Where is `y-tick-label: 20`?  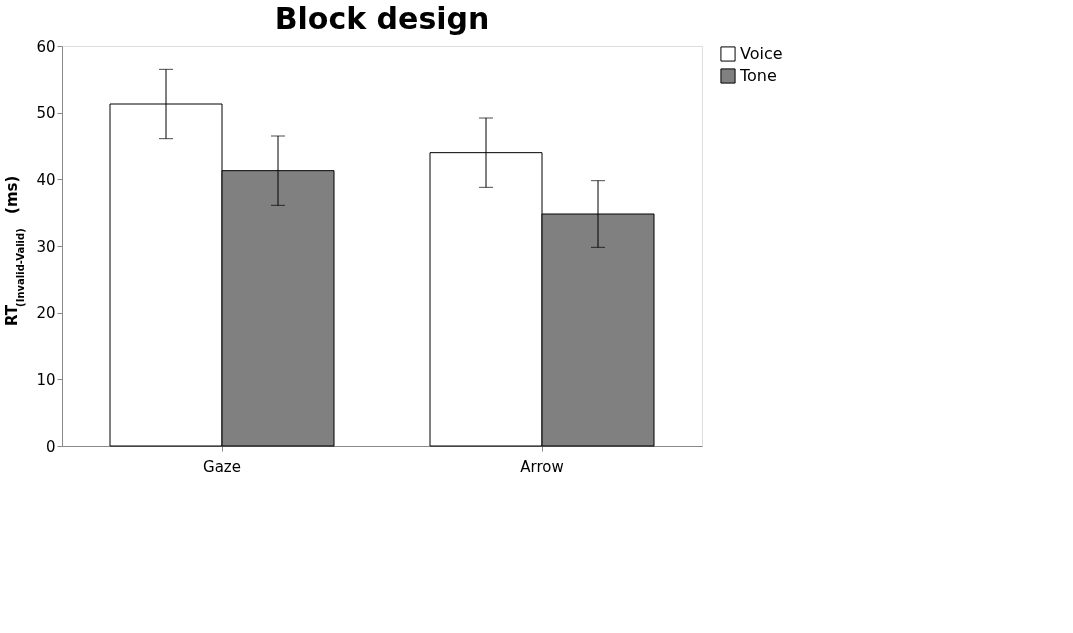 y-tick-label: 20 is located at coordinates (46, 313).